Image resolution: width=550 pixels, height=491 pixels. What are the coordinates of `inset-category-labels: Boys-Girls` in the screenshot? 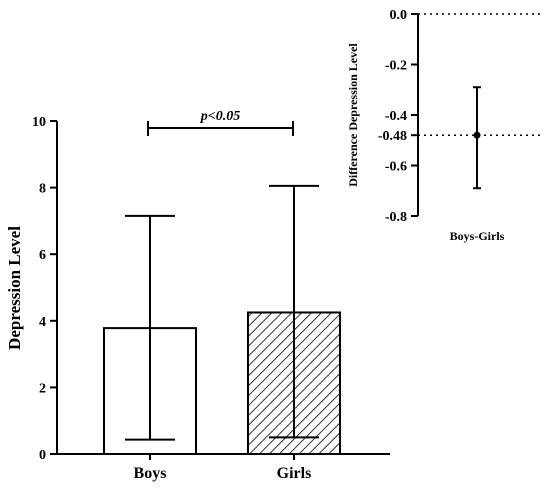 It's located at (477, 236).